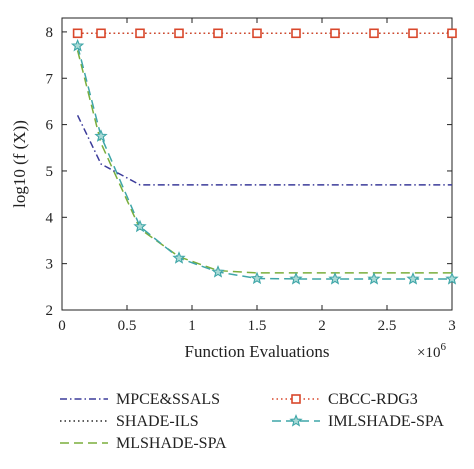 The image size is (474, 469). I want to click on legend-label: MPCE&SSALS, so click(168, 399).